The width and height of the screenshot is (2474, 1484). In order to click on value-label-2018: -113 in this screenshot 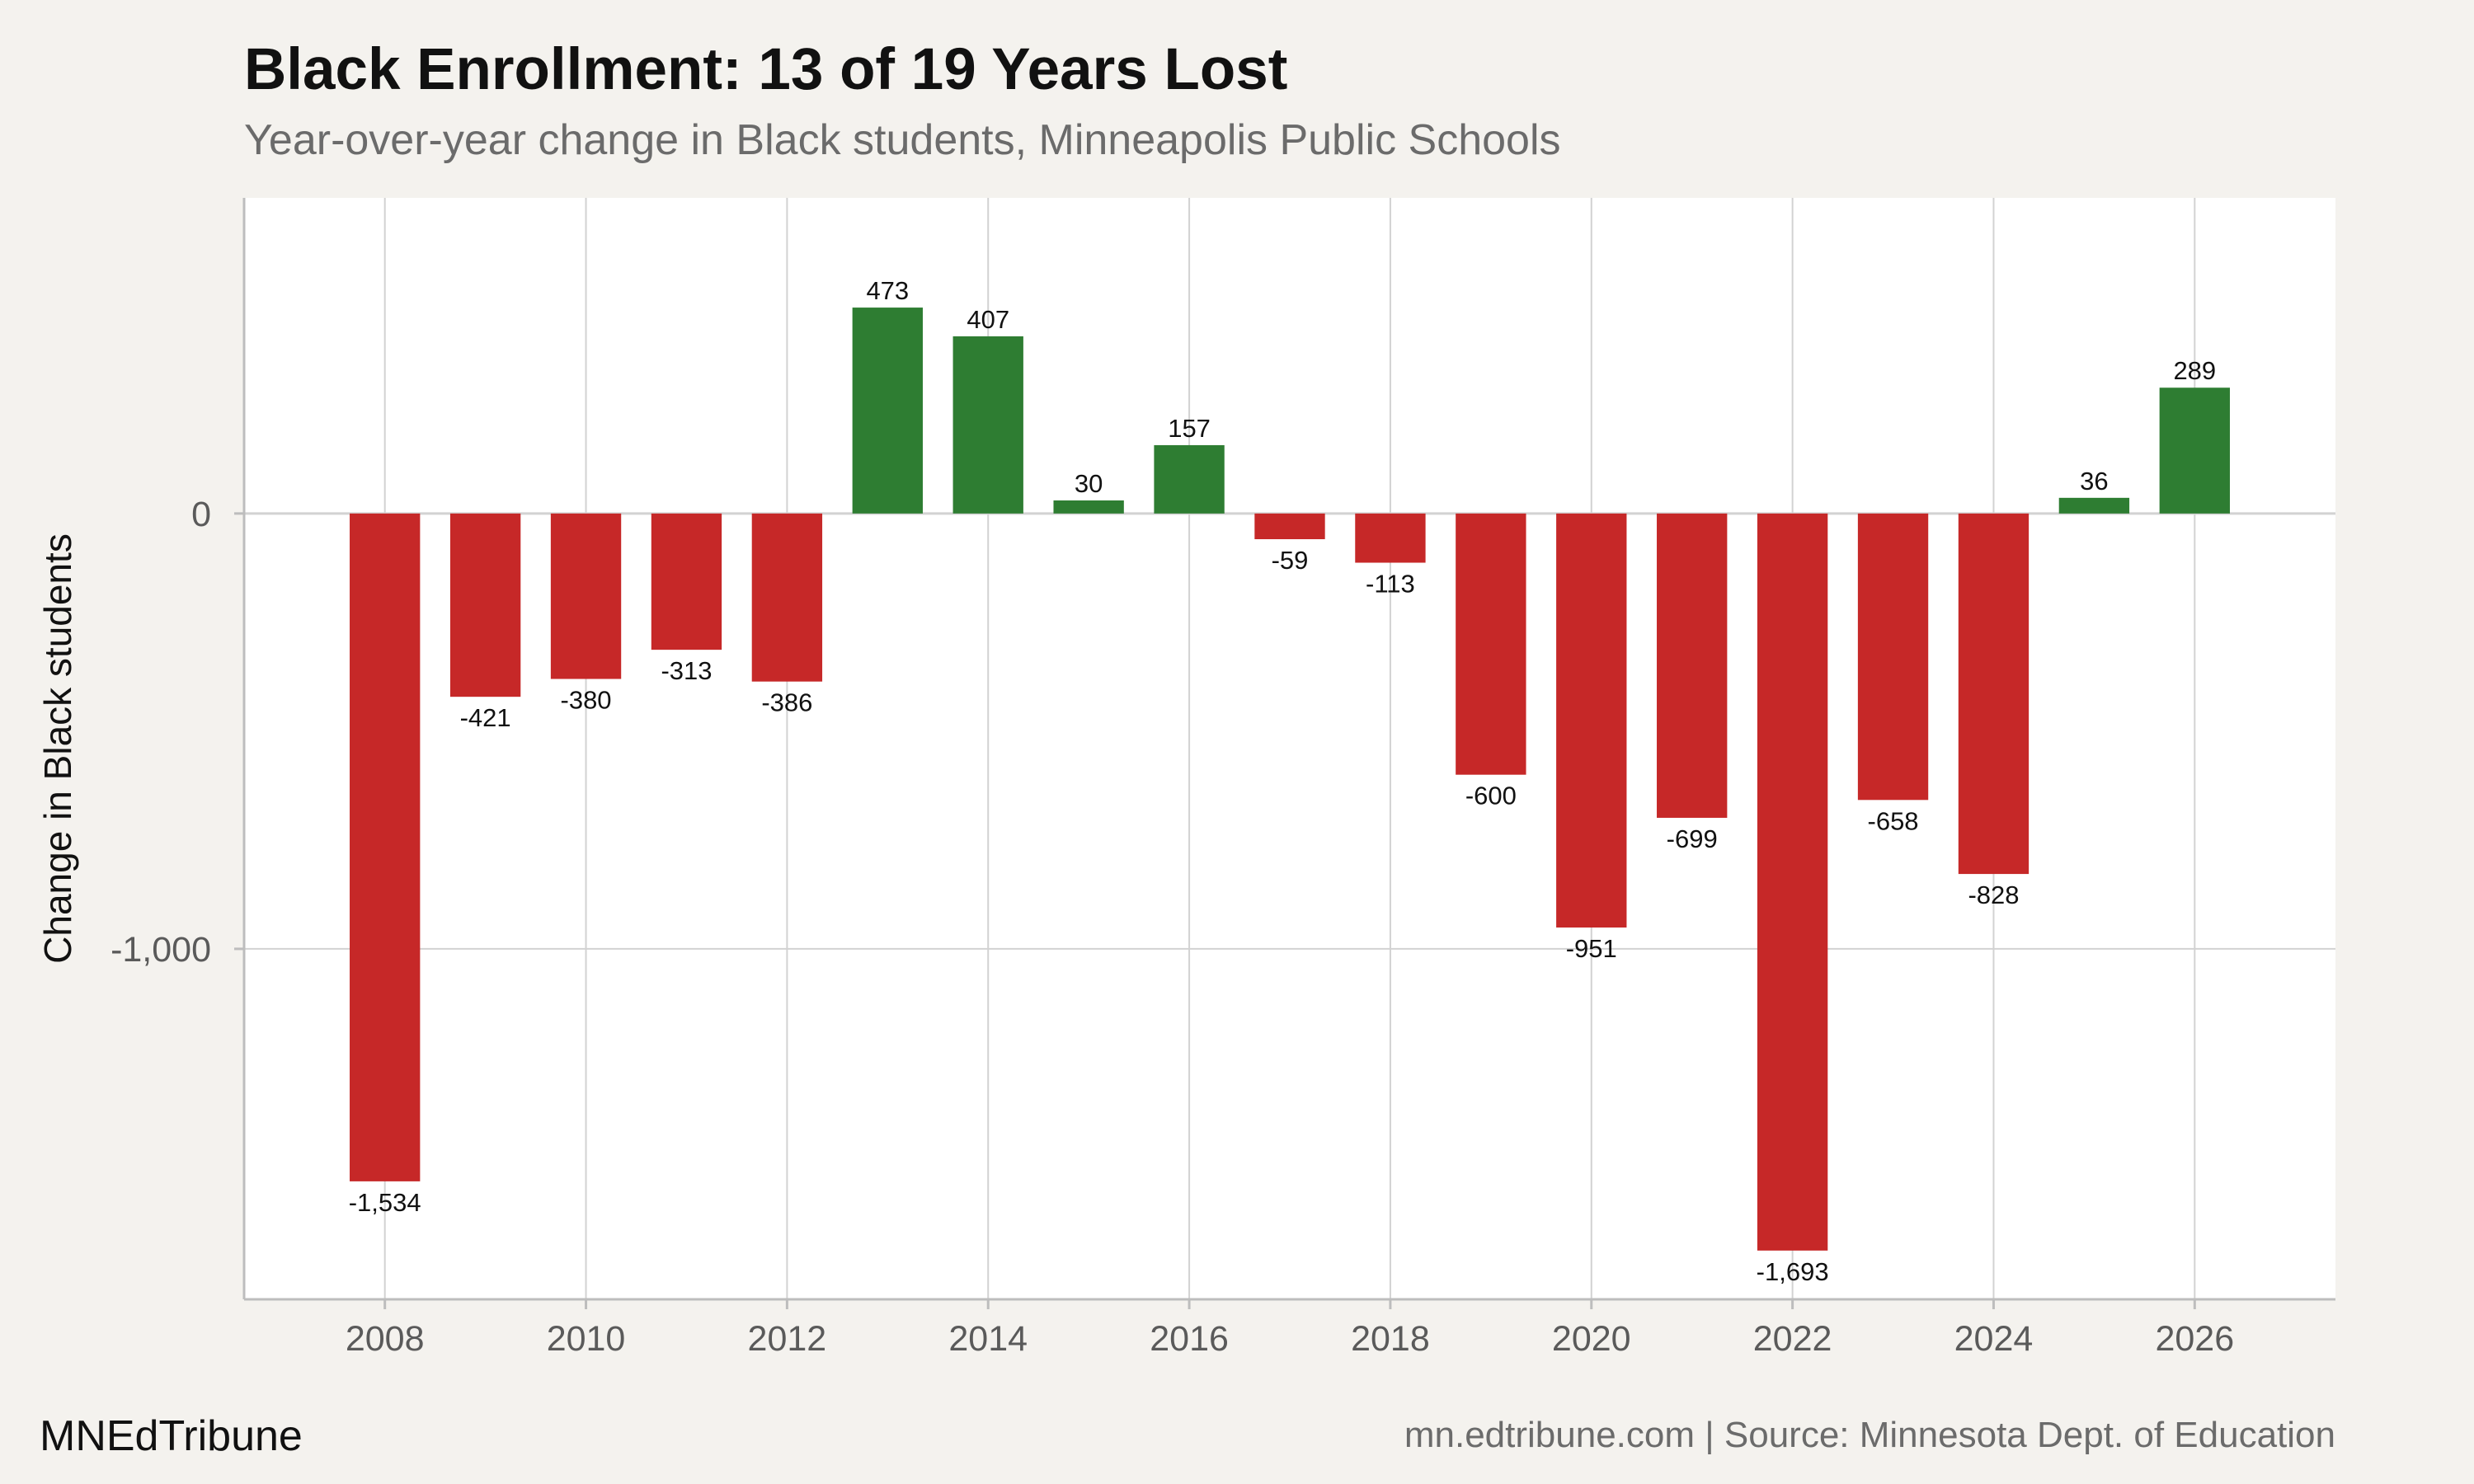, I will do `click(1390, 584)`.